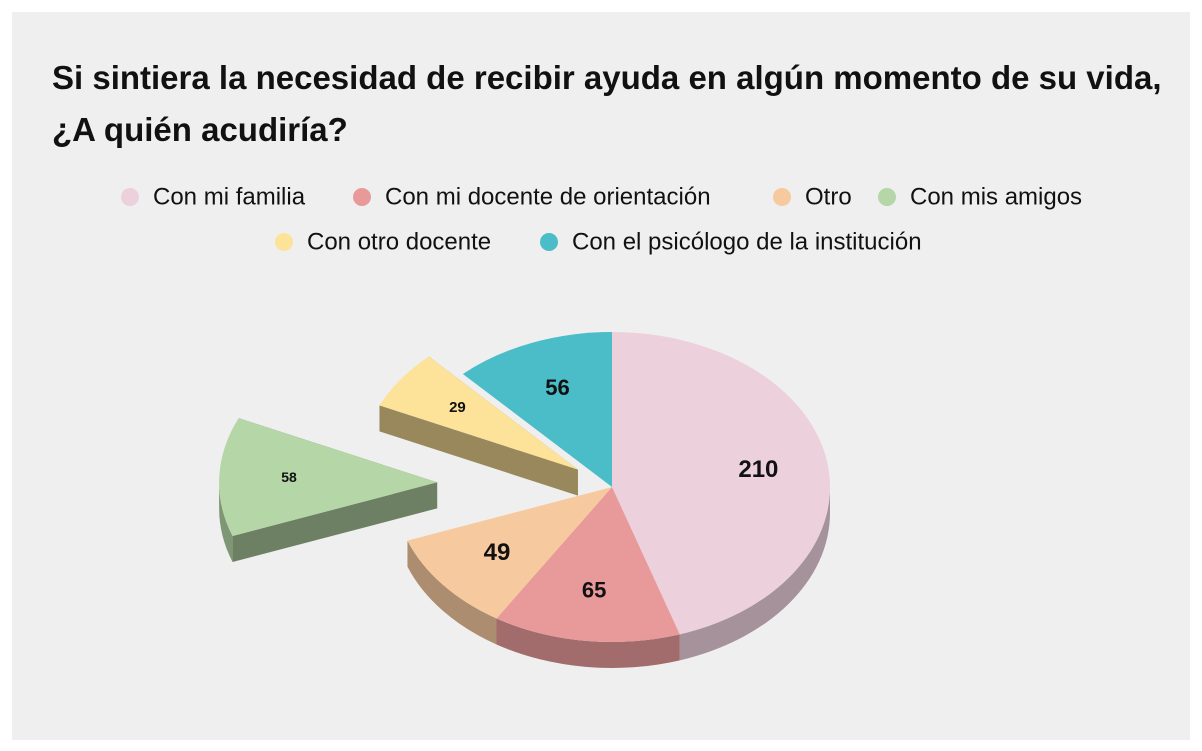 Image resolution: width=1202 pixels, height=751 pixels. What do you see at coordinates (548, 196) in the screenshot?
I see `legend-label: Con mi docente de orientación` at bounding box center [548, 196].